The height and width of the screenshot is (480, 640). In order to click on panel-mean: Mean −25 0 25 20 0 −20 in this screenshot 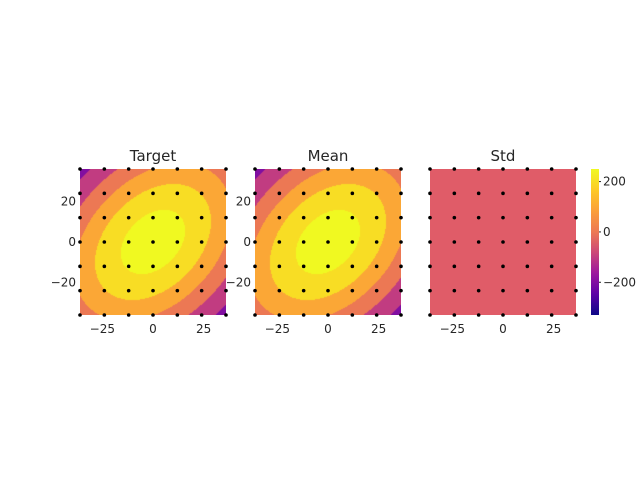, I will do `click(314, 241)`.